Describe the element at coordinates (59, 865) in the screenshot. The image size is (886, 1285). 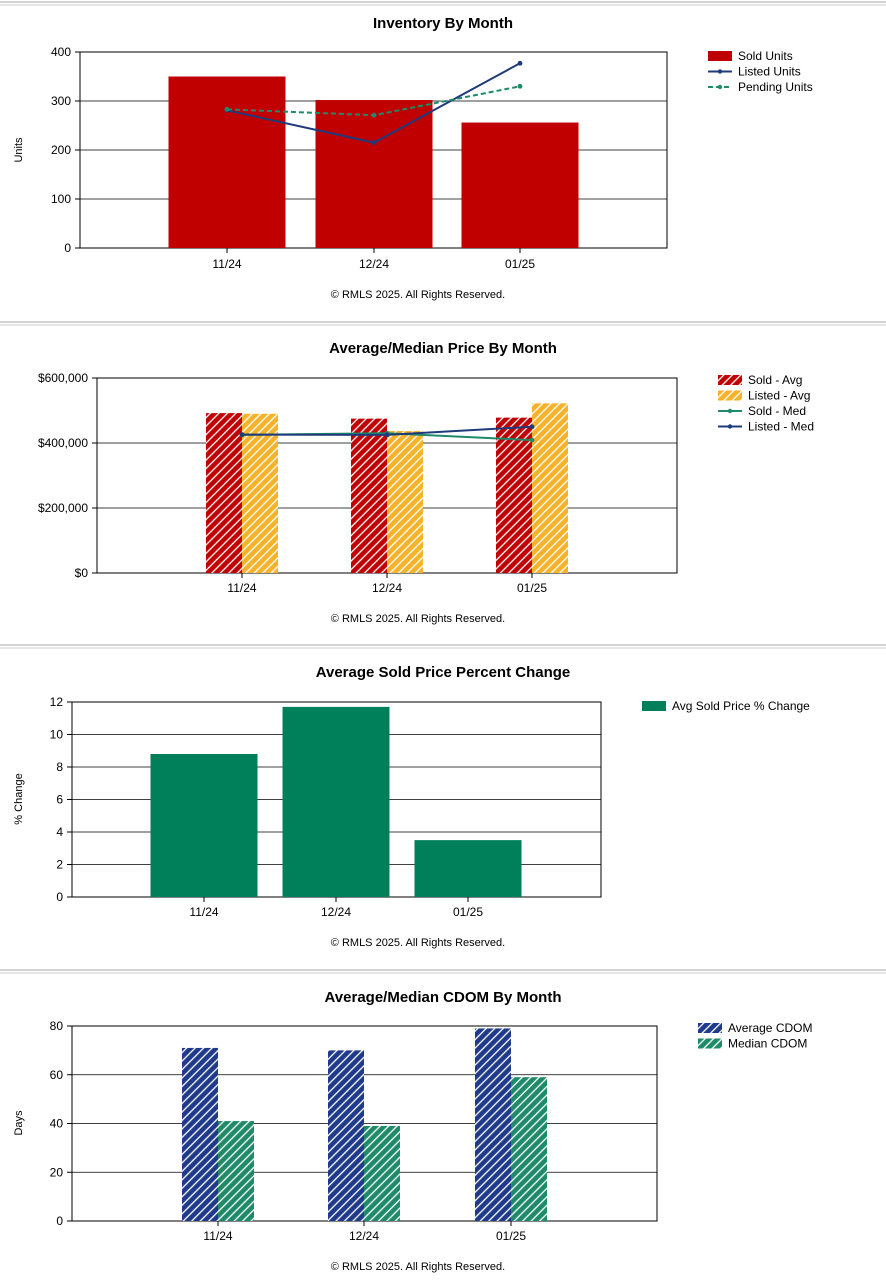
I see `y-tick-label: 2` at that location.